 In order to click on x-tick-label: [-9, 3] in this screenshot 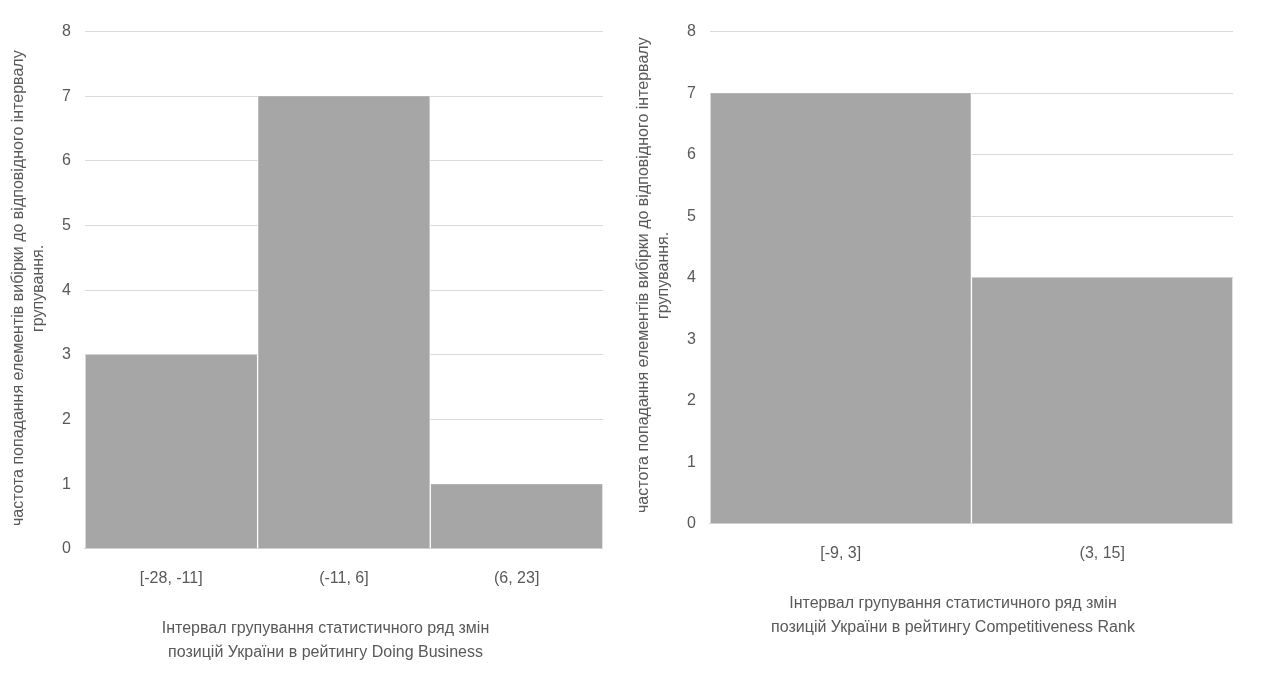, I will do `click(841, 552)`.